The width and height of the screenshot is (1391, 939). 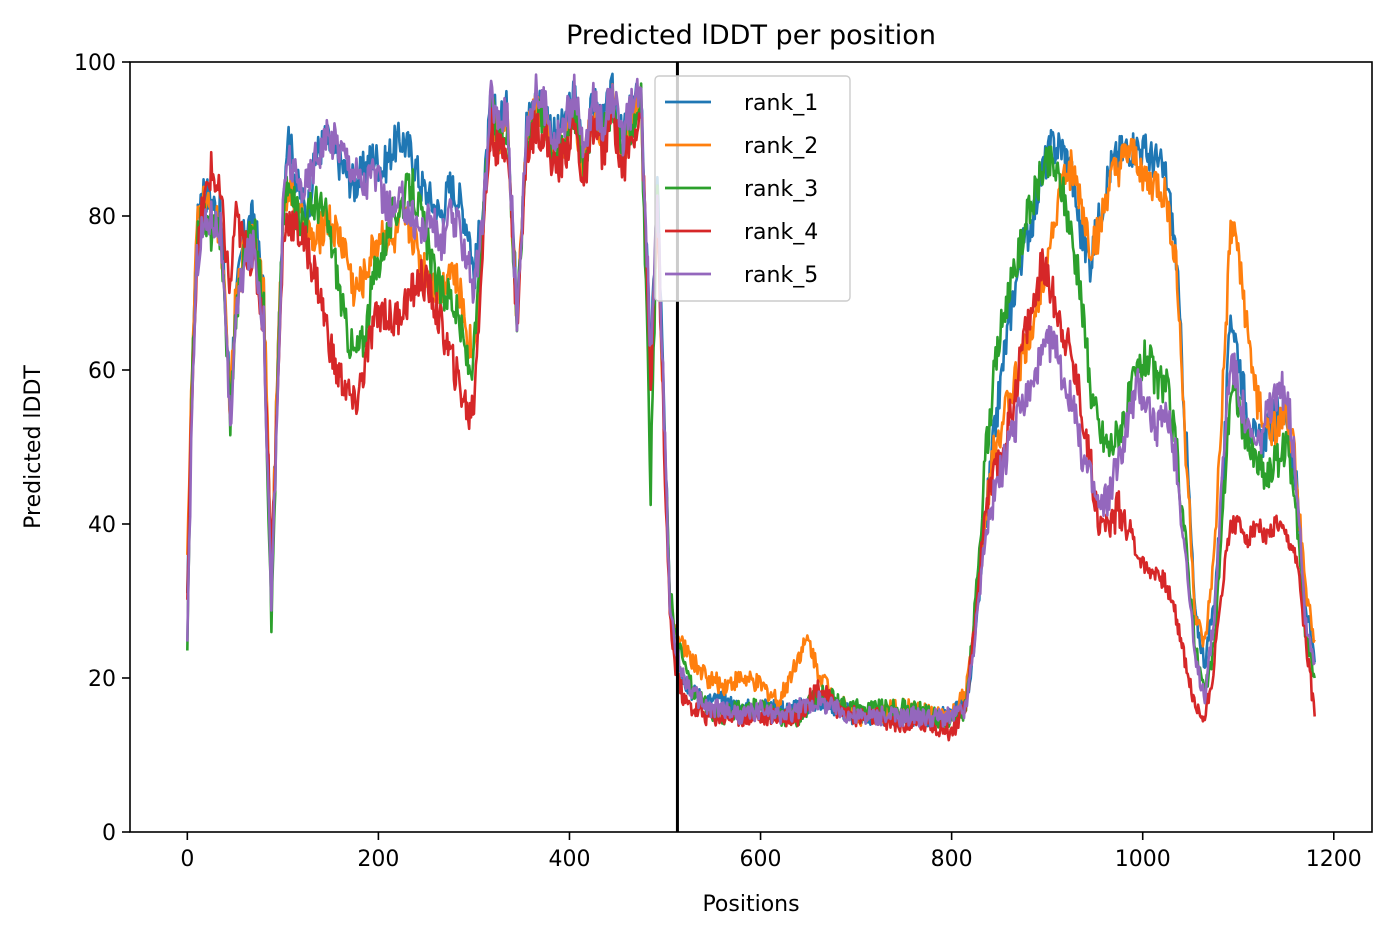 I want to click on y-tick-label: 60, so click(x=102, y=371).